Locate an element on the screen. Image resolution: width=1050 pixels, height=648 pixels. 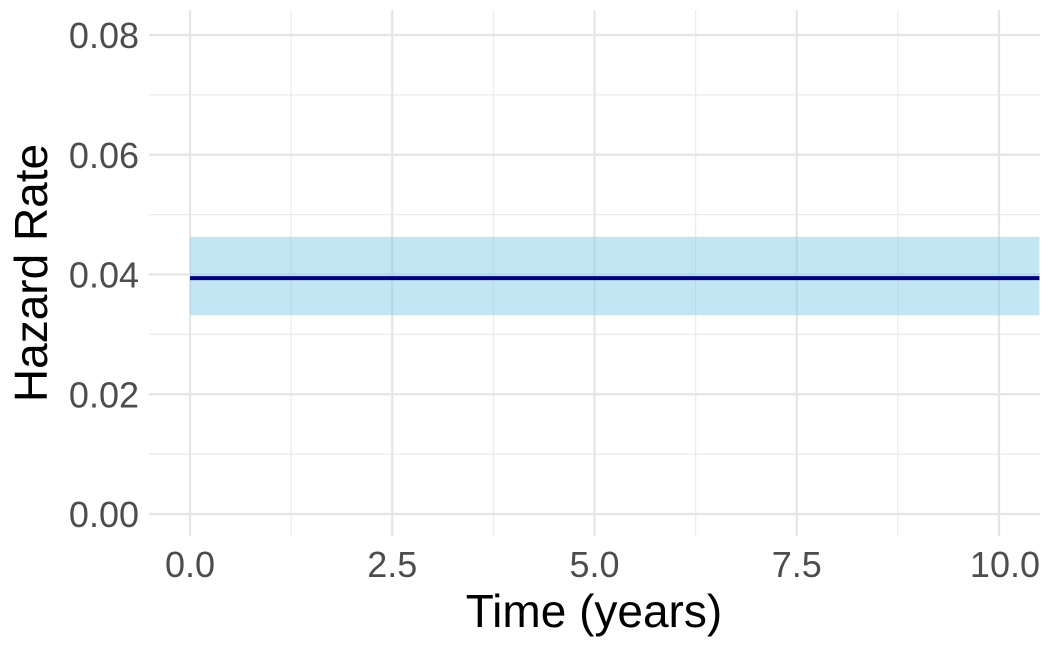
y-tick-label: 0.06 is located at coordinates (104, 155).